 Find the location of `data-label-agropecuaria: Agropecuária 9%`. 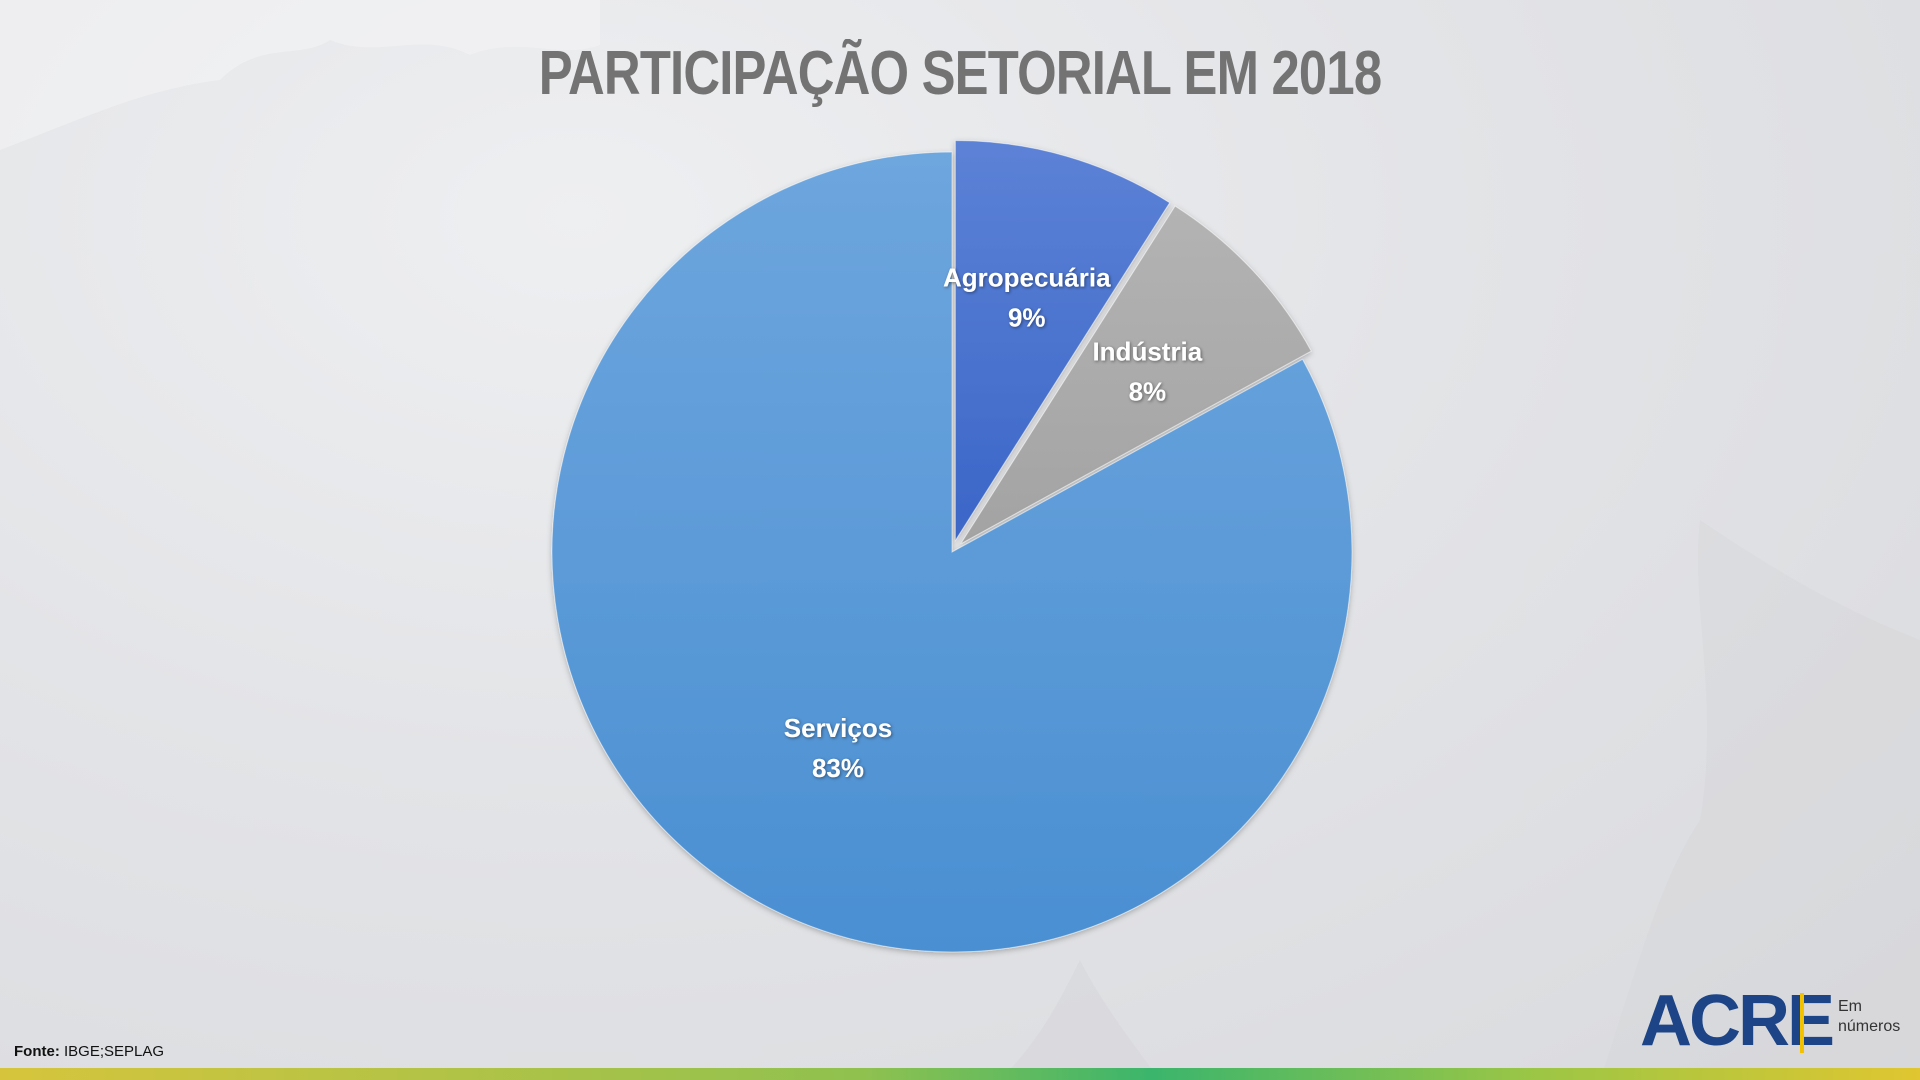

data-label-agropecuaria: Agropecuária 9% is located at coordinates (1027, 298).